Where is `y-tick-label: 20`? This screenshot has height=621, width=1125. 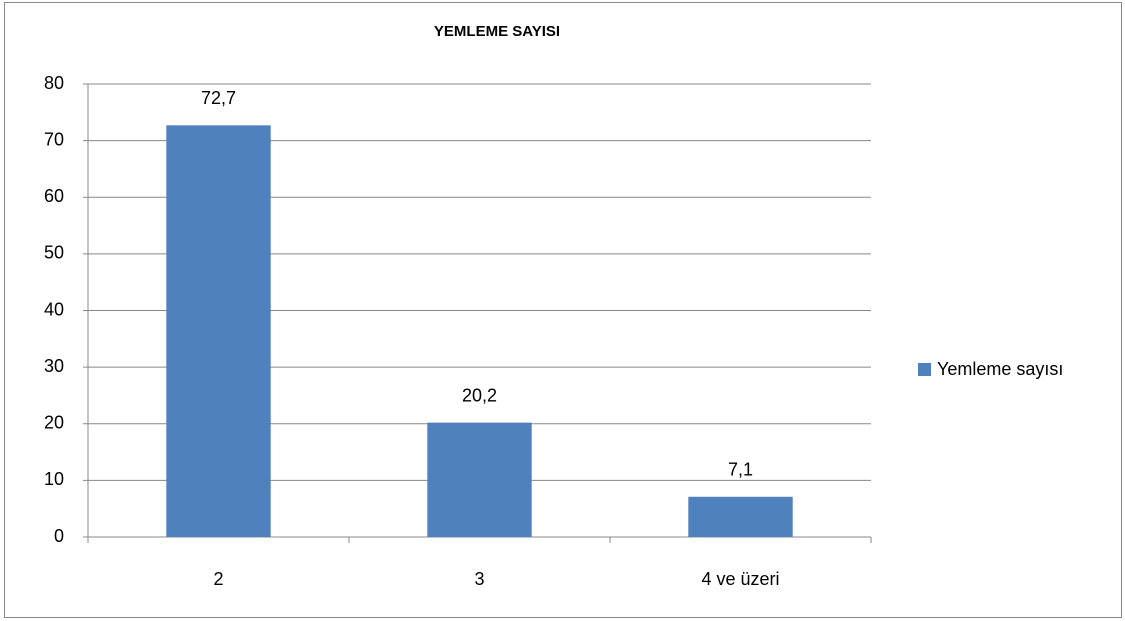 y-tick-label: 20 is located at coordinates (54, 423).